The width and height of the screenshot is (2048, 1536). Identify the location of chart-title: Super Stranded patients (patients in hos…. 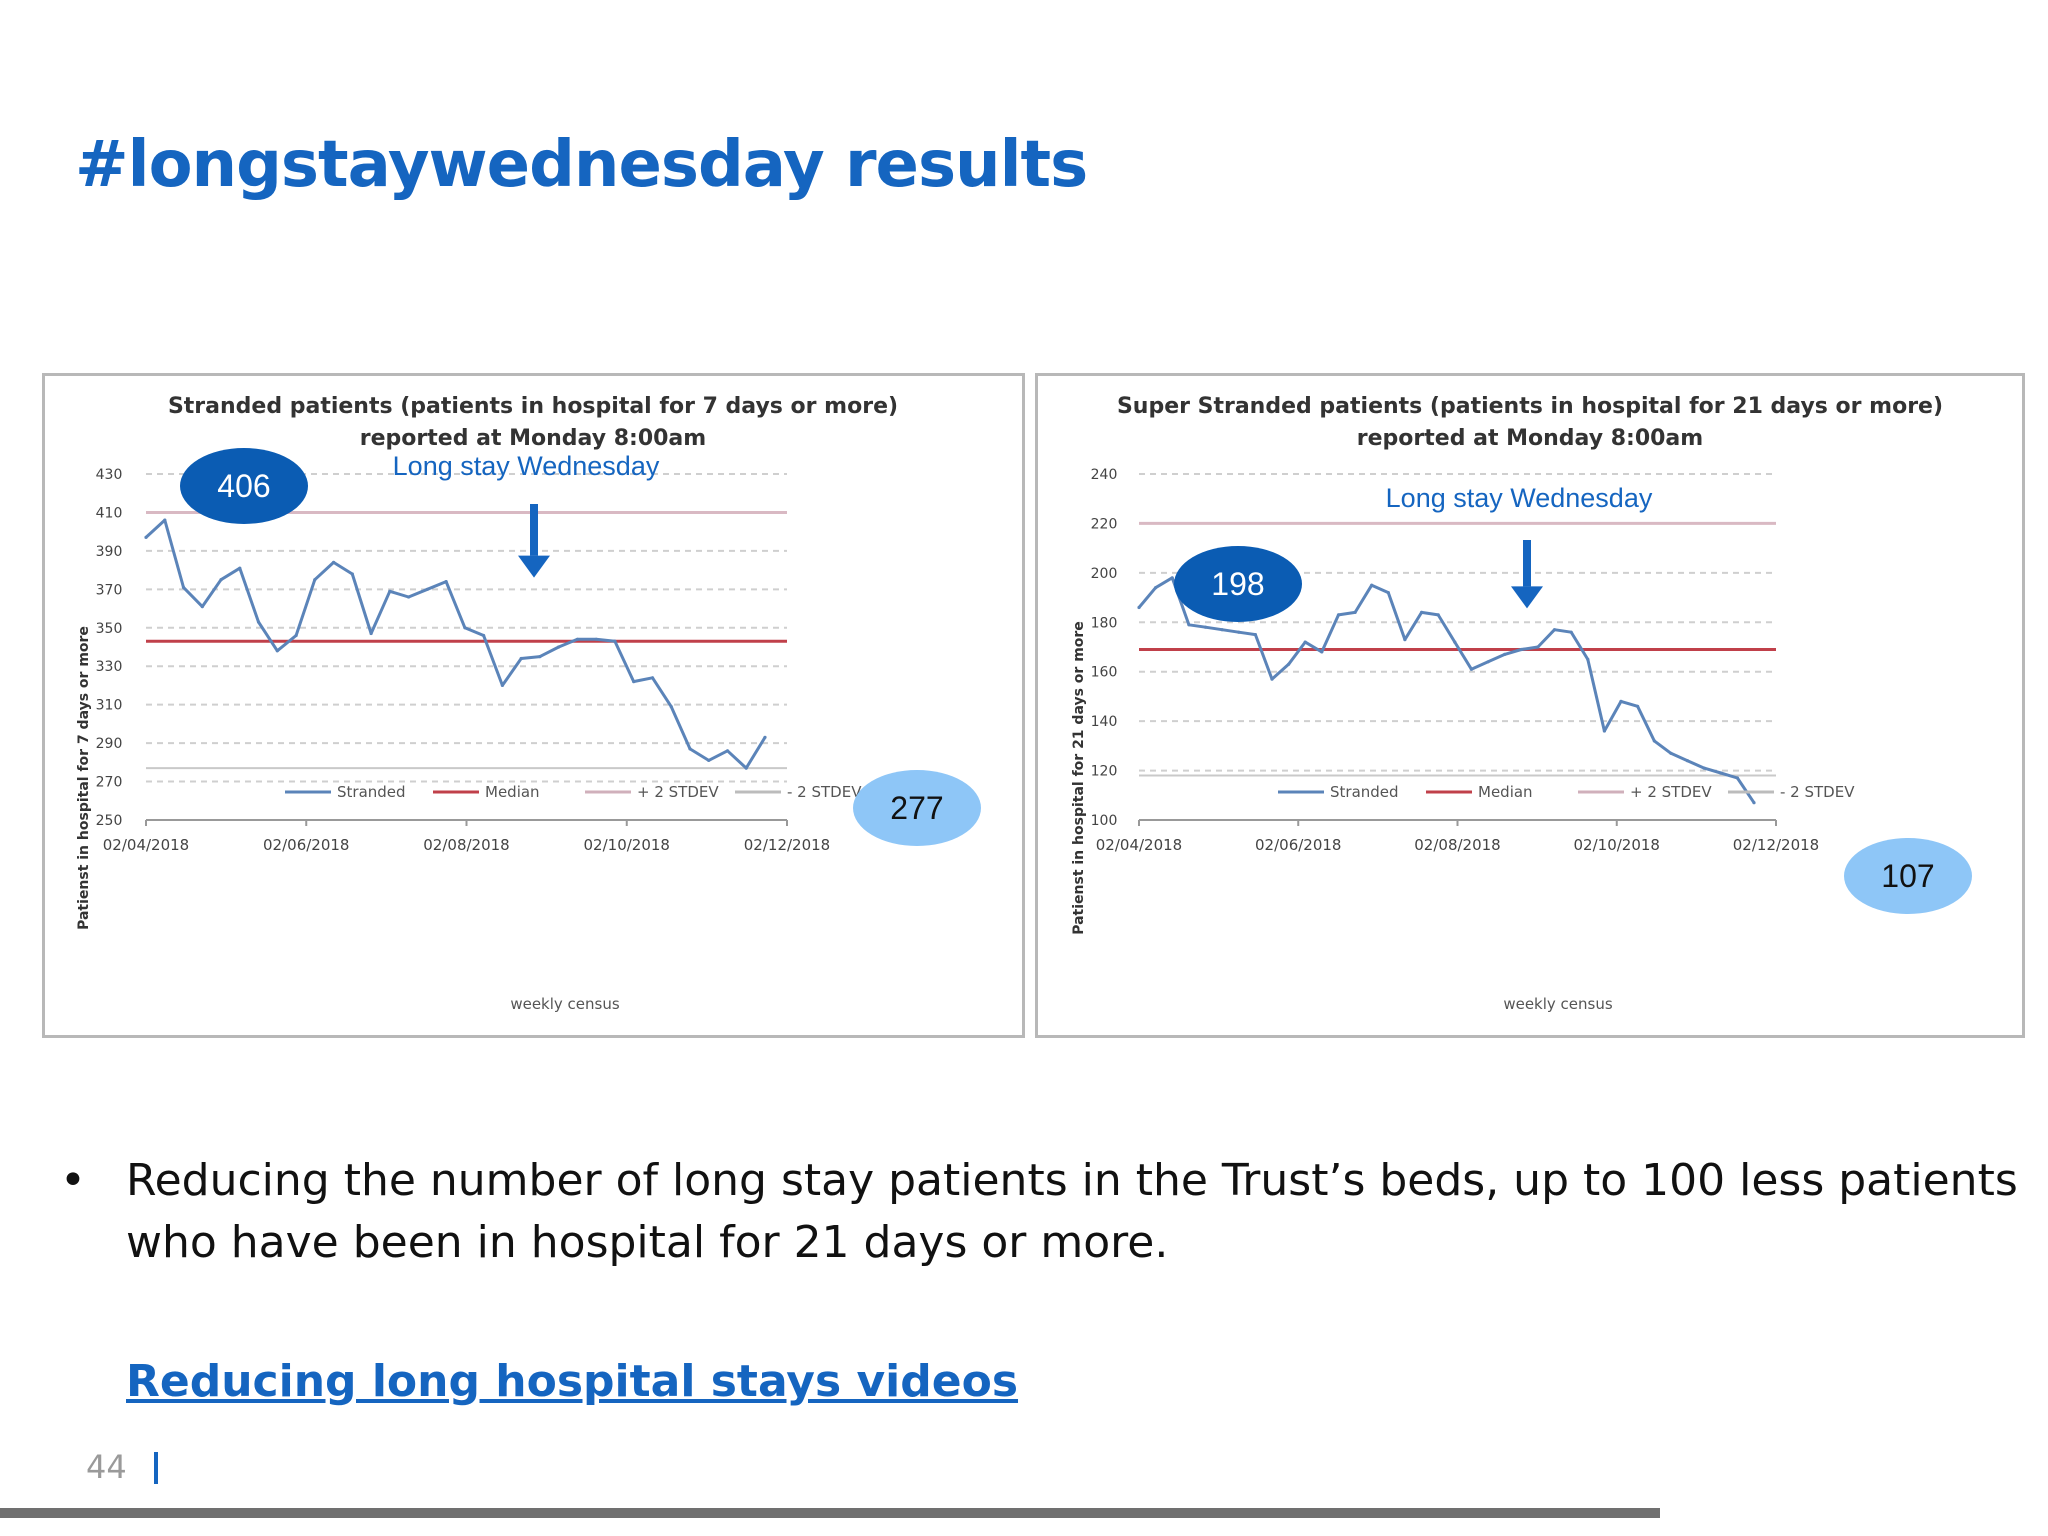
(1530, 406).